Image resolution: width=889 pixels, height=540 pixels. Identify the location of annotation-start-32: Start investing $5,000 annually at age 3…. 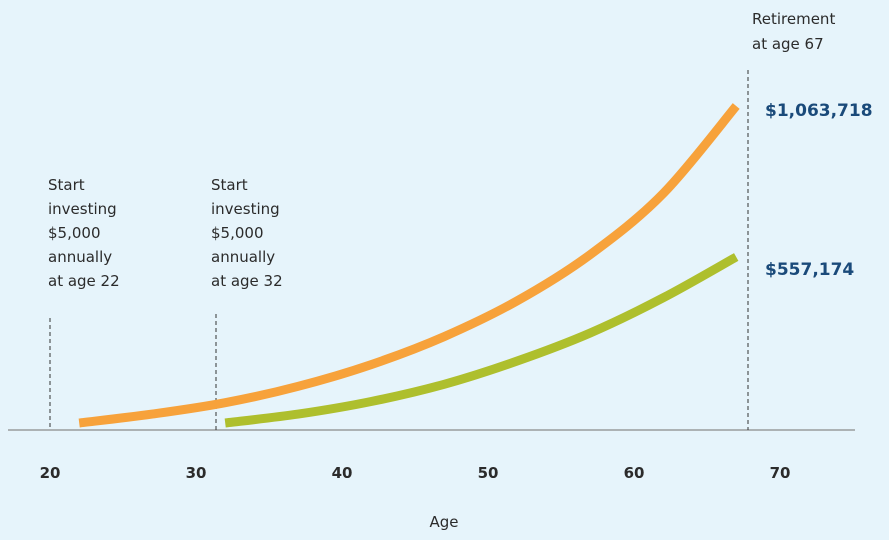
(247, 233).